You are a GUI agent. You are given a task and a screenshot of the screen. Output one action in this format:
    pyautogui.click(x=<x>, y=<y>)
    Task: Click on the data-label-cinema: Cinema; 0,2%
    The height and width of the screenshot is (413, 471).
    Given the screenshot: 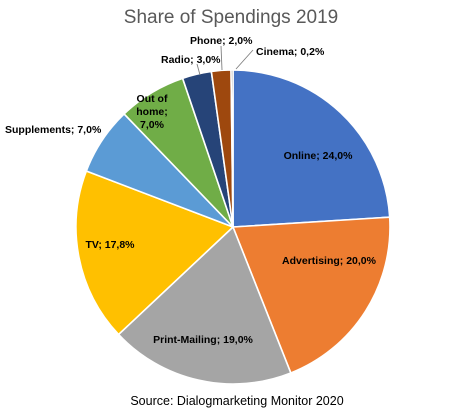 What is the action you would take?
    pyautogui.click(x=290, y=52)
    